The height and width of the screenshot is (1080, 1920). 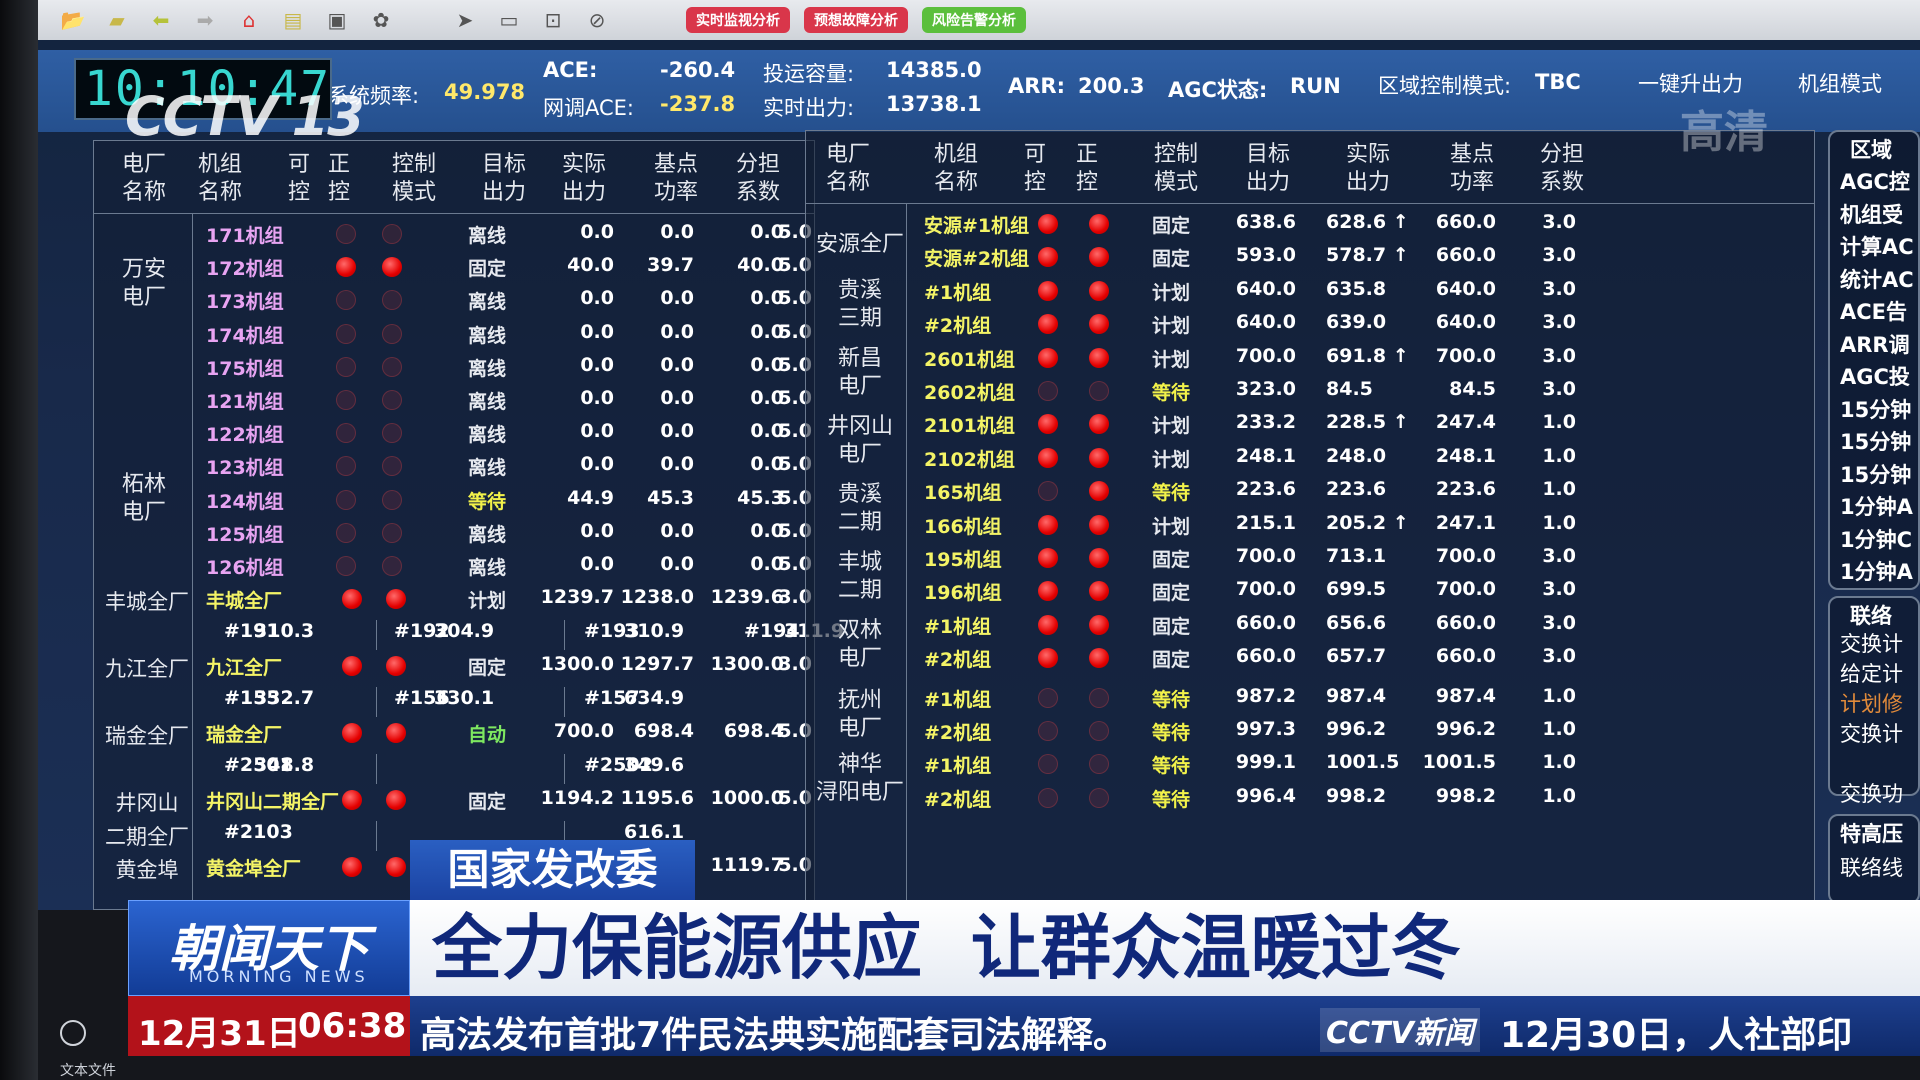 What do you see at coordinates (974, 20) in the screenshot?
I see `risk-alarm-button: 风险告警分析` at bounding box center [974, 20].